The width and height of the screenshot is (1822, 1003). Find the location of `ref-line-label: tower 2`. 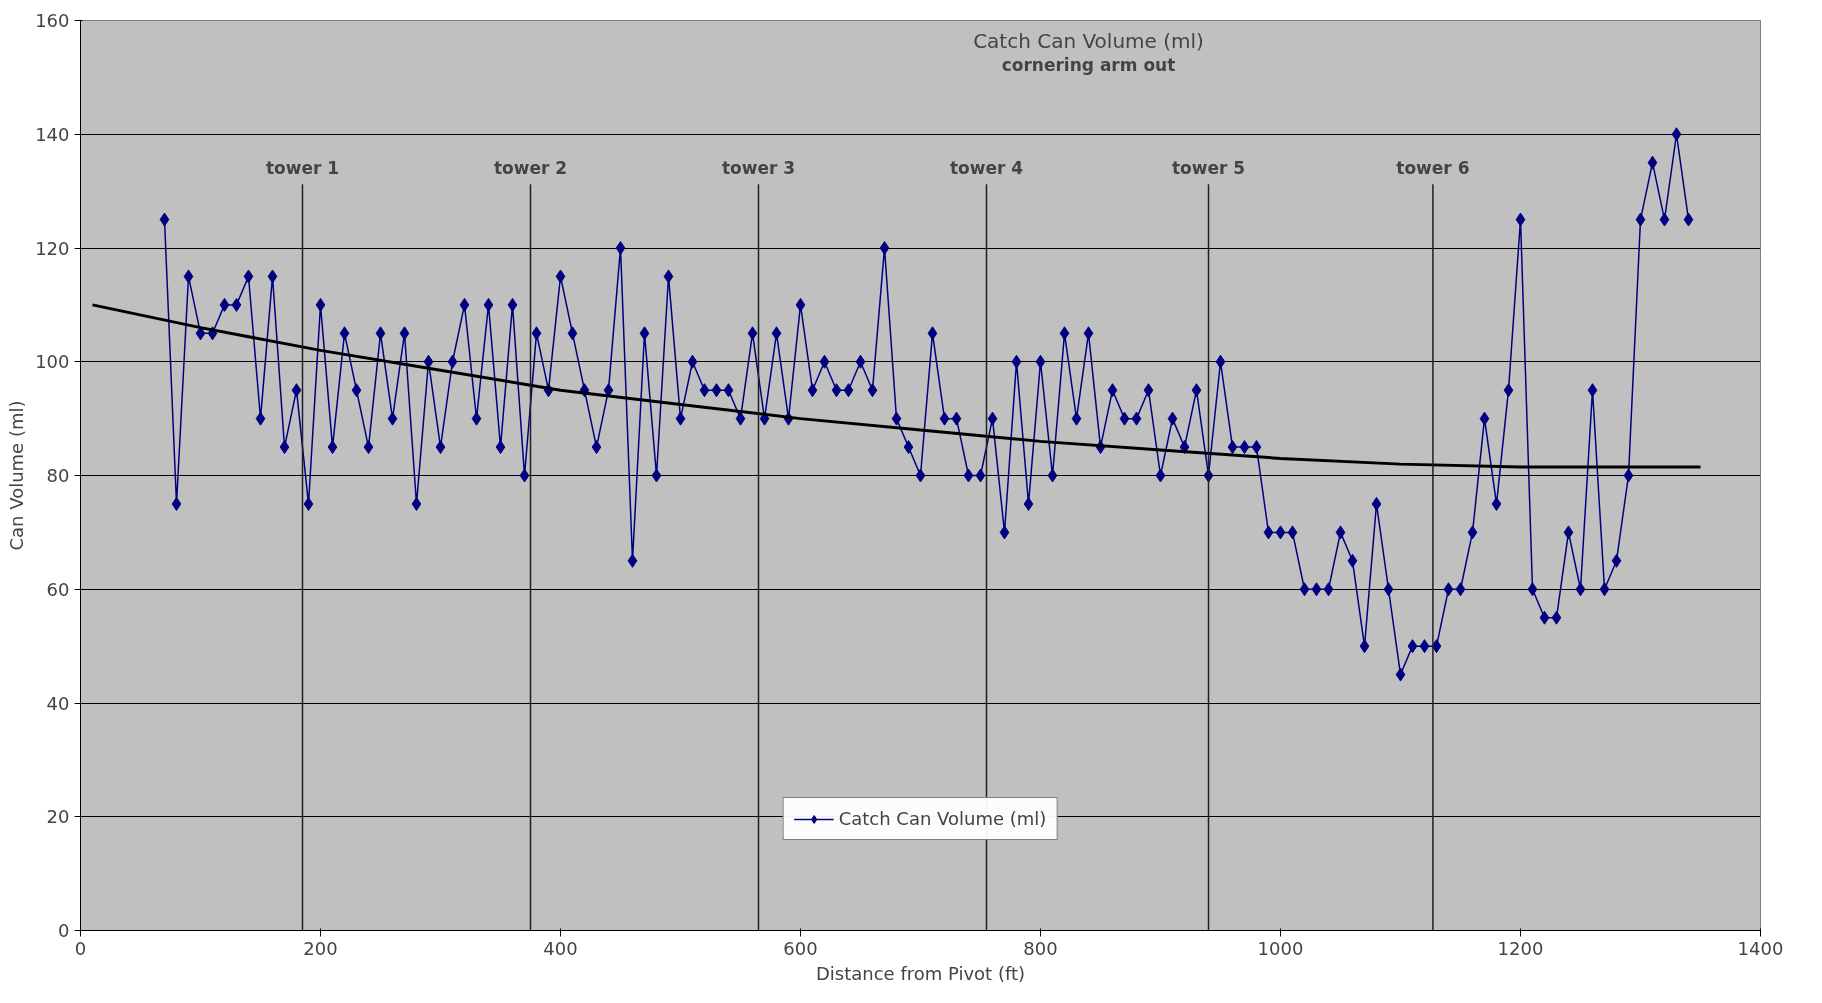

ref-line-label: tower 2 is located at coordinates (530, 168).